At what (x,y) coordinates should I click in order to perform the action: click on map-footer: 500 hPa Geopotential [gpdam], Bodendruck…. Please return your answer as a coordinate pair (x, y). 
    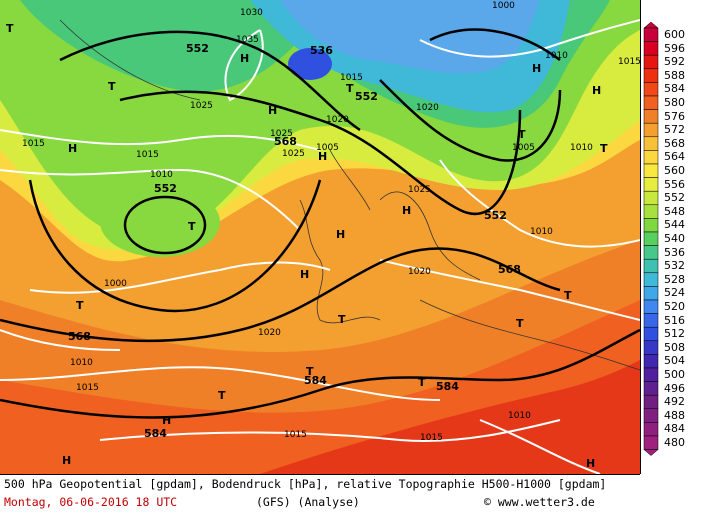
    Looking at the image, I should click on (320, 494).